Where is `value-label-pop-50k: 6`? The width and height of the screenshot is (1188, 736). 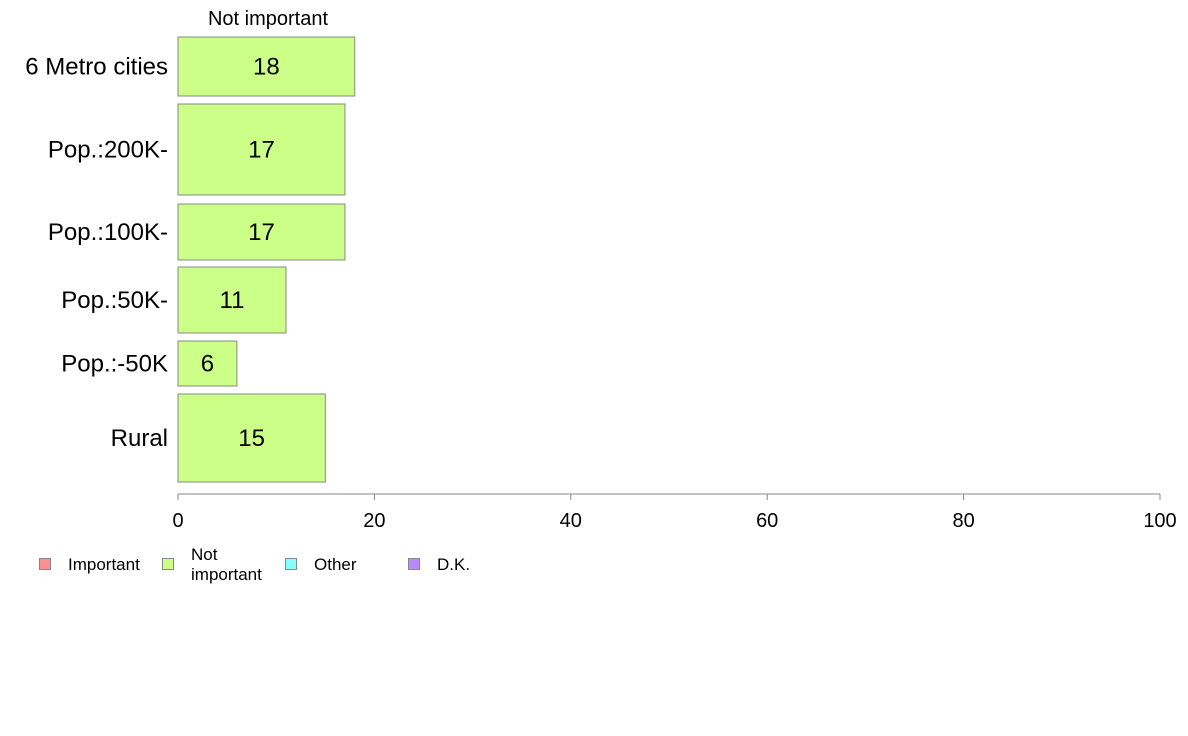
value-label-pop-50k: 6 is located at coordinates (207, 364).